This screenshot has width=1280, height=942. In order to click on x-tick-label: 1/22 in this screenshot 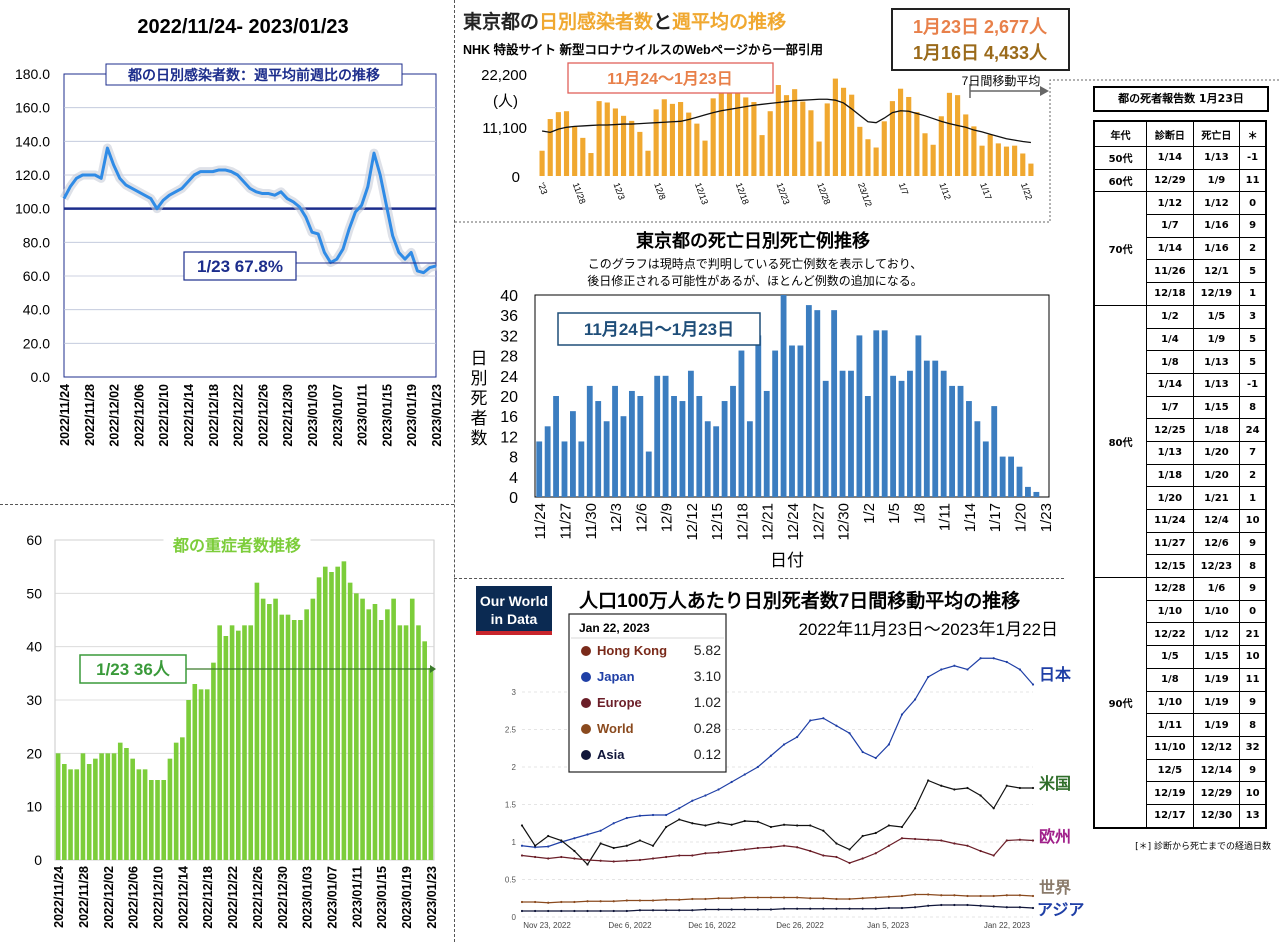, I will do `click(1026, 191)`.